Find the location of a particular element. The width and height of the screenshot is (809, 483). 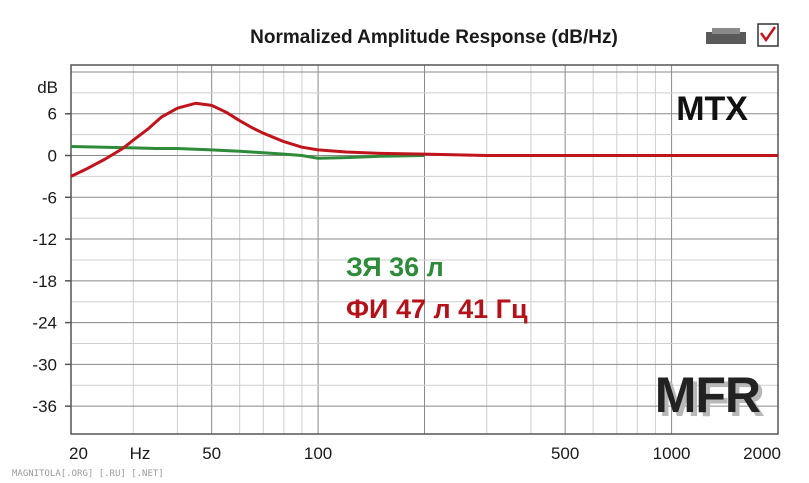

y-unit-label: dB is located at coordinates (47, 87).